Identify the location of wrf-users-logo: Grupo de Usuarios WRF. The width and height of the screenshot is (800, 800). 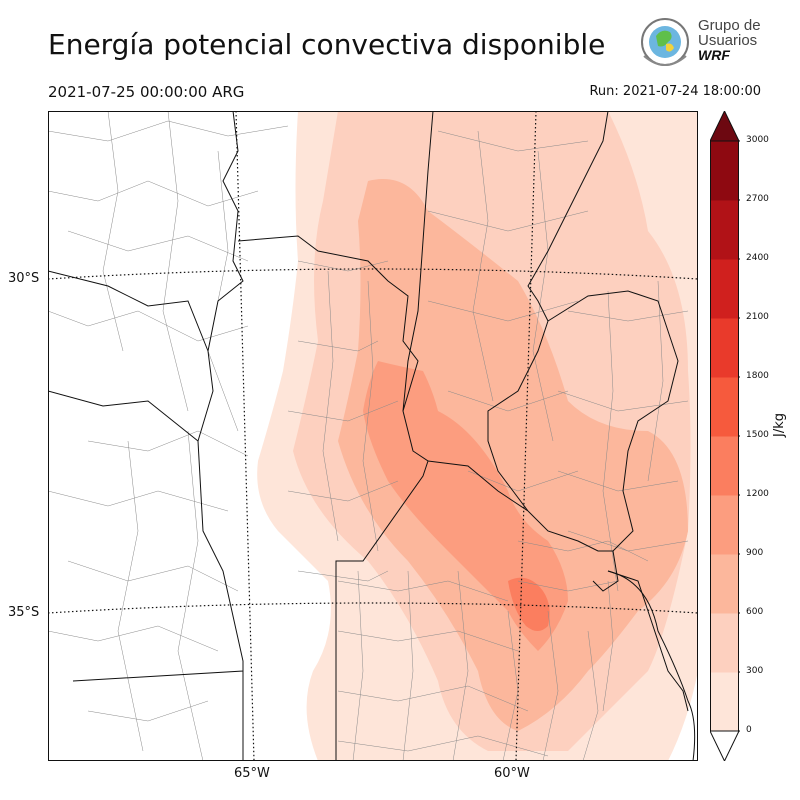
(699, 44).